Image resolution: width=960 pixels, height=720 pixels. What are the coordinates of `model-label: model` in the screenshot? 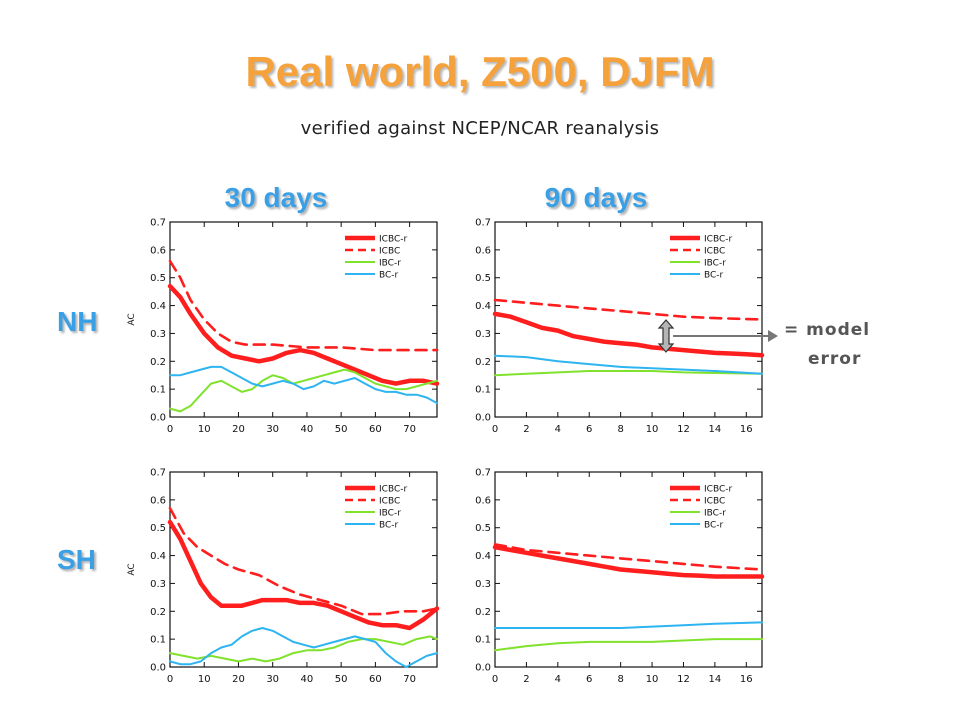 It's located at (838, 330).